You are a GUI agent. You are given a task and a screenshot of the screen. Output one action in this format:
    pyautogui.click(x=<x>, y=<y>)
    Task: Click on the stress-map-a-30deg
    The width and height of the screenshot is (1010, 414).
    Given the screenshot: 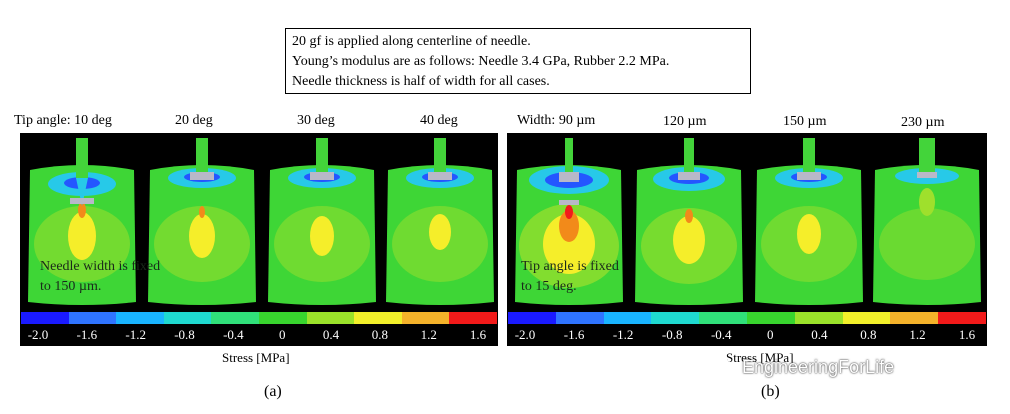 What is the action you would take?
    pyautogui.click(x=322, y=221)
    